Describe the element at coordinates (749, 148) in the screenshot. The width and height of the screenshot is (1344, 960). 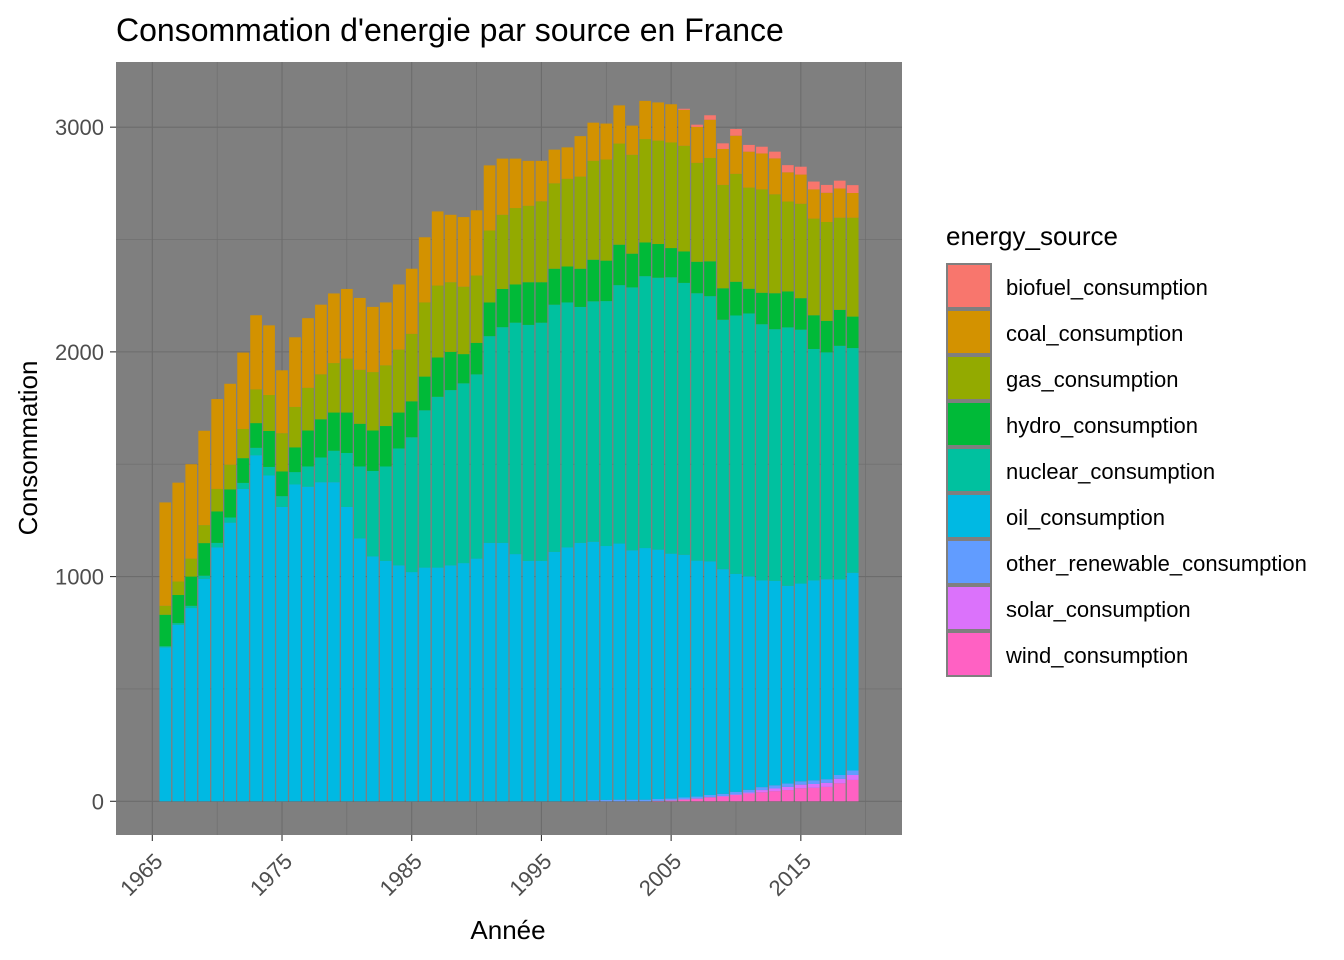
I see `bar-segment-biofuel-consumption-2011` at that location.